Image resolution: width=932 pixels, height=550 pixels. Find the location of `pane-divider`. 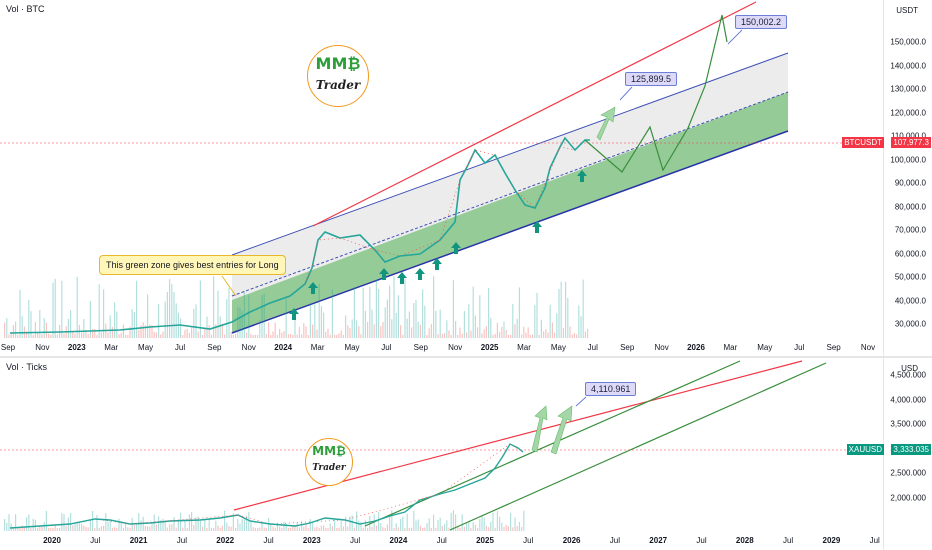

pane-divider is located at coordinates (466, 357).